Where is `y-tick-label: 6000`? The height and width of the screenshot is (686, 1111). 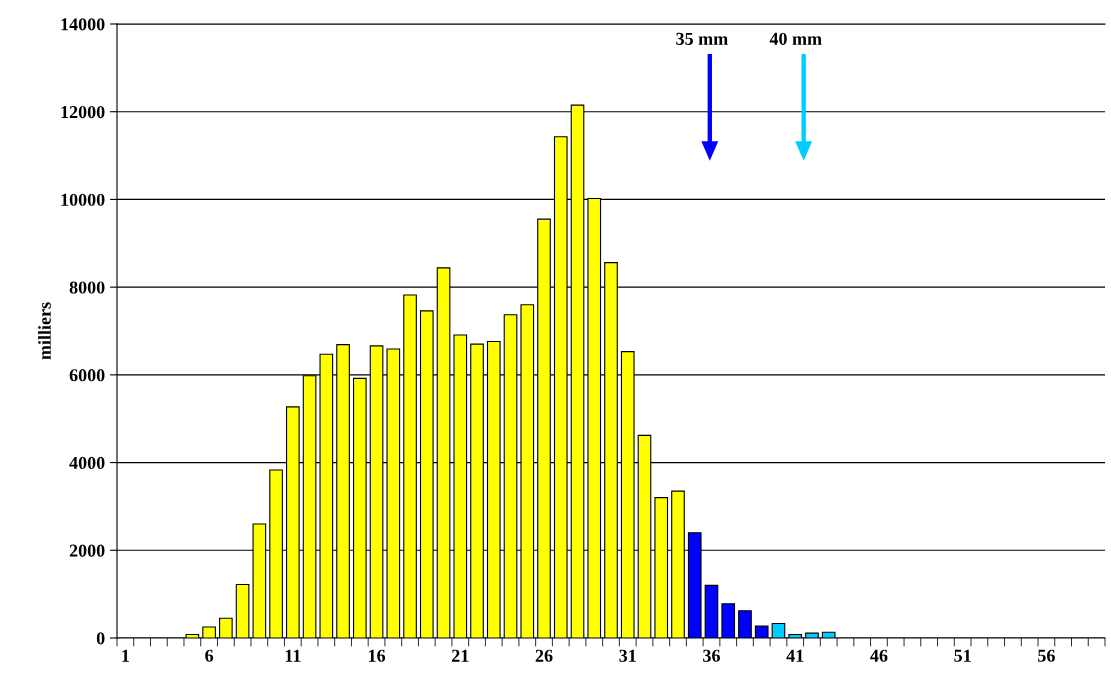 y-tick-label: 6000 is located at coordinates (87, 375).